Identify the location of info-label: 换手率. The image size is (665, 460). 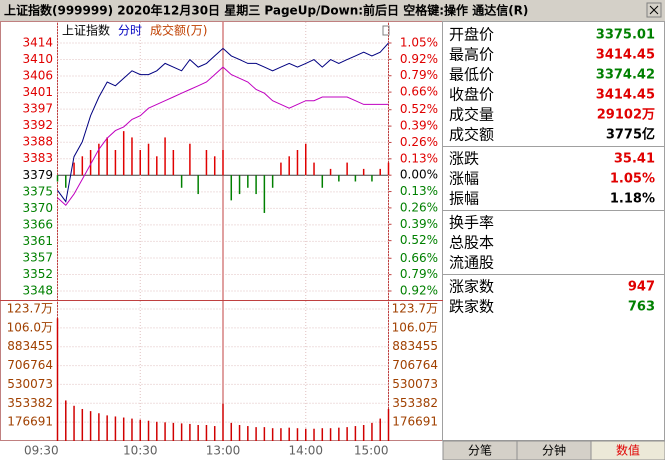
(471, 223).